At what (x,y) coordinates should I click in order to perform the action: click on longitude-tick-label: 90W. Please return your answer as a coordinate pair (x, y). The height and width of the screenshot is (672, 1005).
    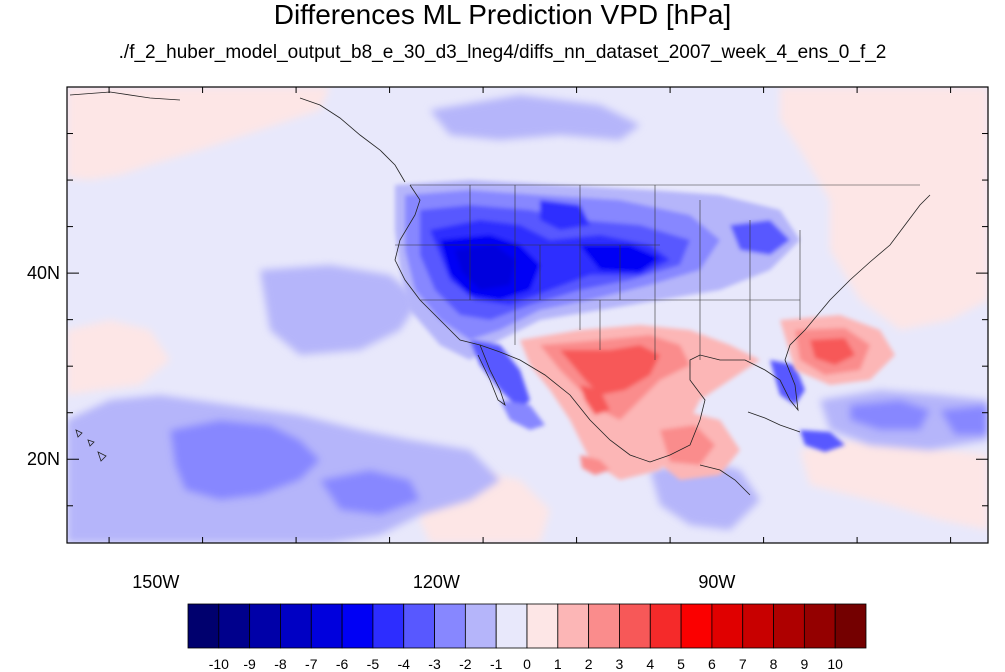
    Looking at the image, I should click on (717, 582).